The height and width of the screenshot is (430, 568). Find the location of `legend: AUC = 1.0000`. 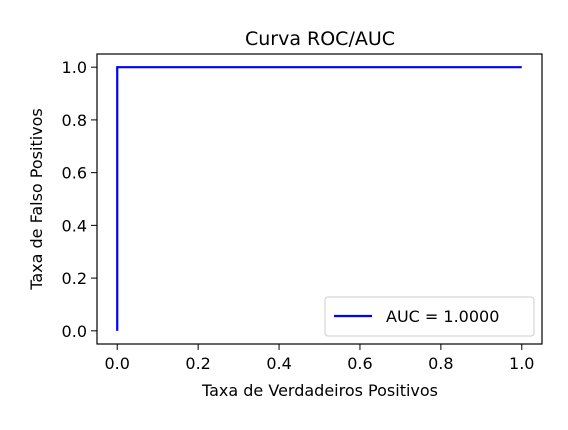

legend: AUC = 1.0000 is located at coordinates (429, 316).